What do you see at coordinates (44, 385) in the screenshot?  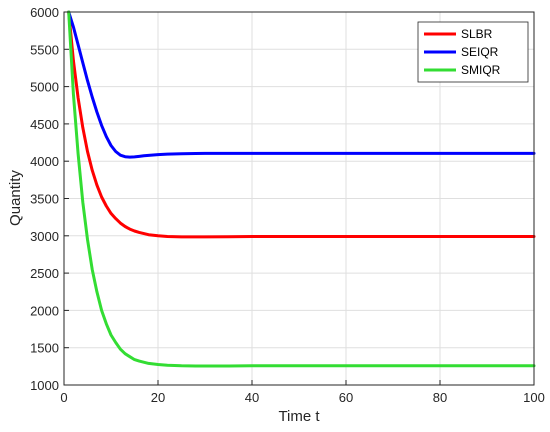 I see `y-tick-label: 1000` at bounding box center [44, 385].